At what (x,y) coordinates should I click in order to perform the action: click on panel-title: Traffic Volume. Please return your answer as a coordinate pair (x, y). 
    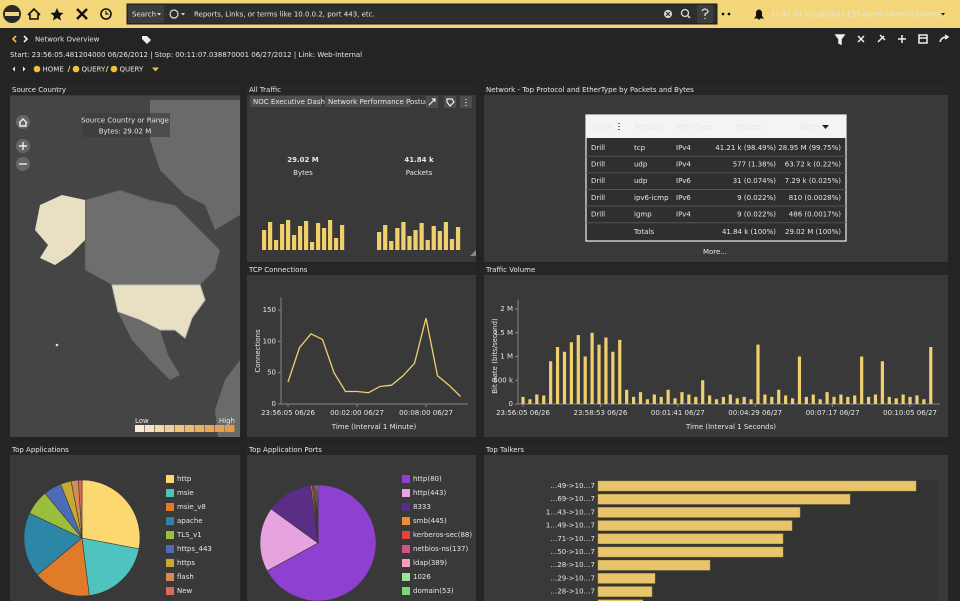
    Looking at the image, I should click on (510, 270).